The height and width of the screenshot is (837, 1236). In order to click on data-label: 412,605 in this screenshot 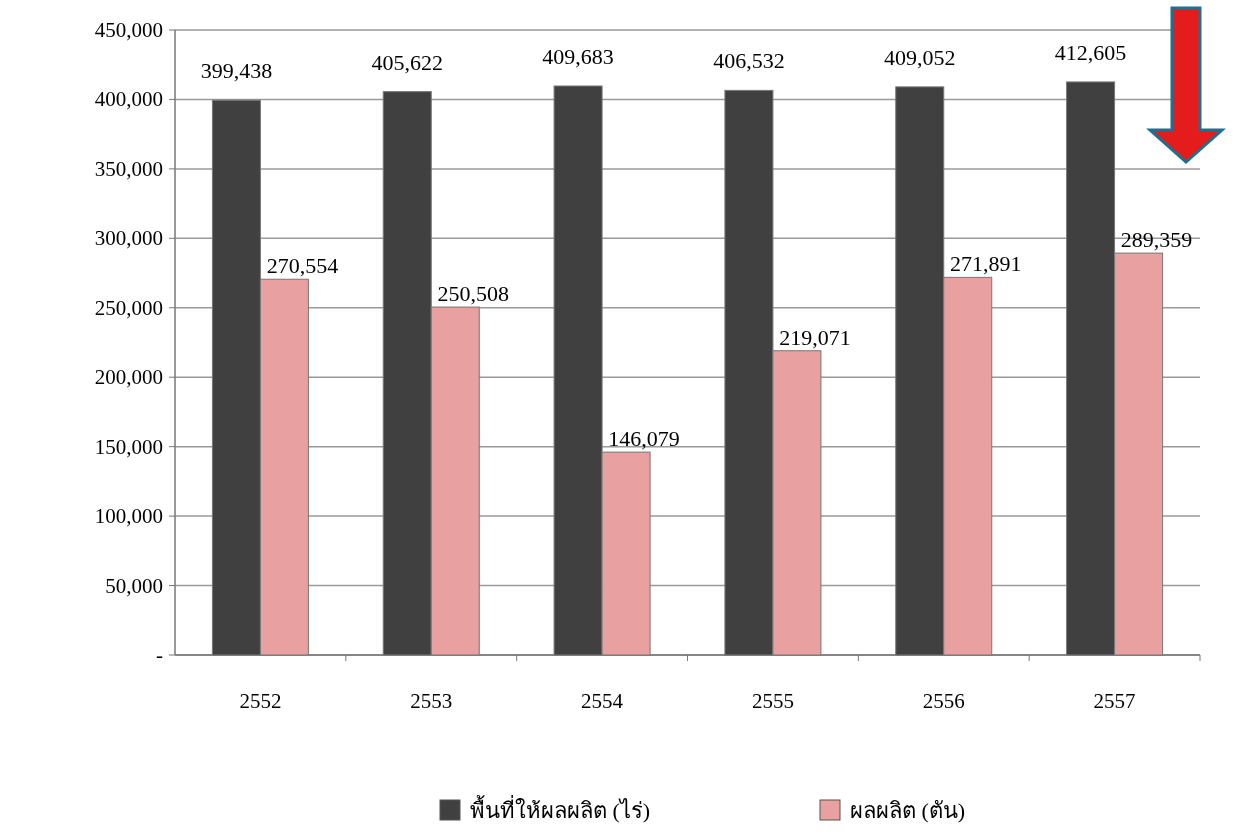, I will do `click(1090, 52)`.